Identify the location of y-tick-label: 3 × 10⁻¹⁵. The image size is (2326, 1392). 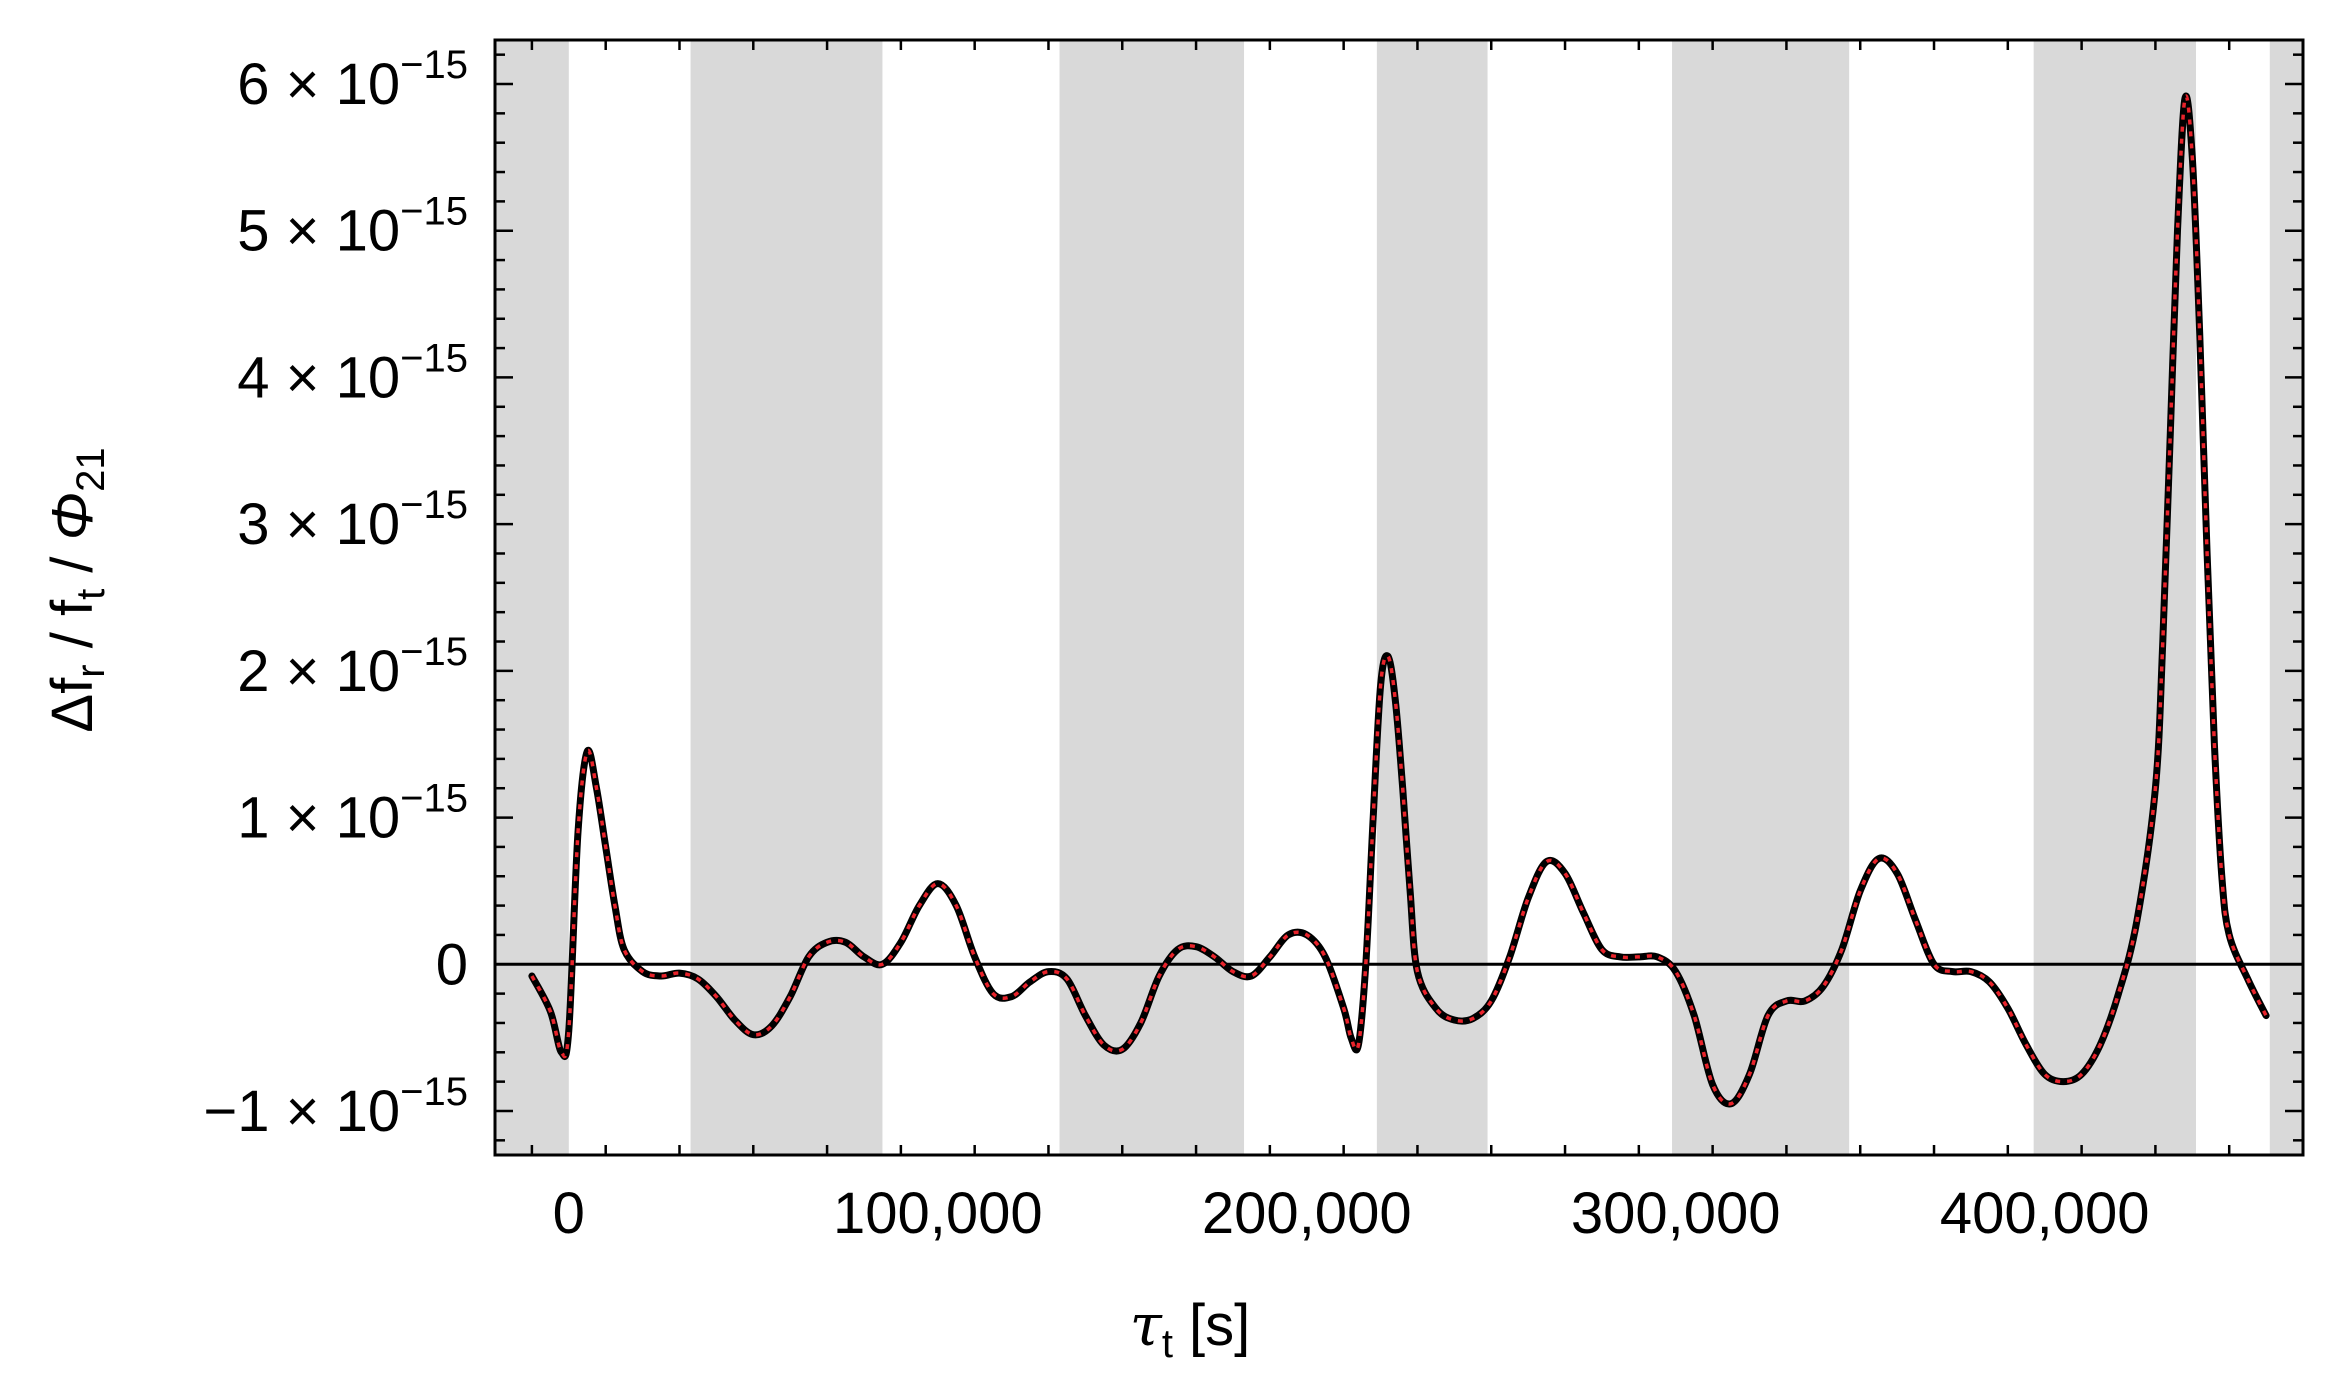
(352, 520).